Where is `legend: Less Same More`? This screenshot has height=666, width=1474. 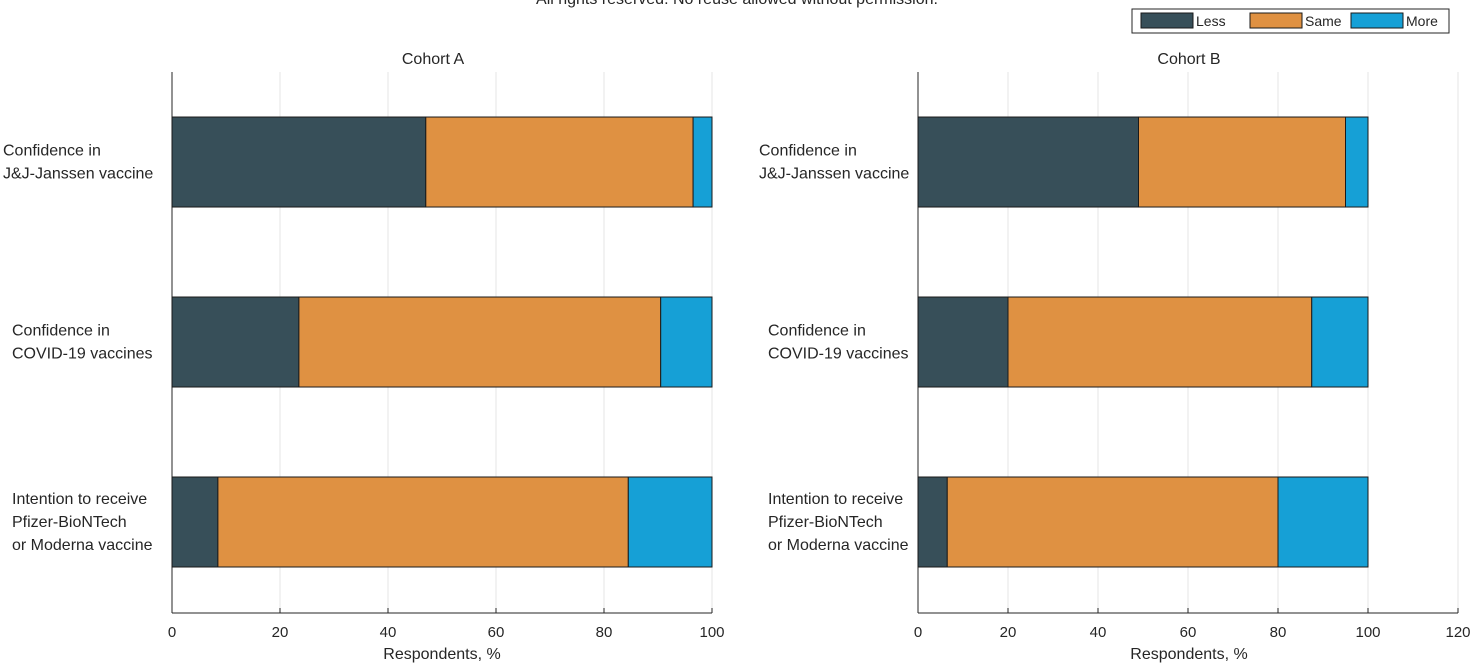 legend: Less Same More is located at coordinates (1290, 21).